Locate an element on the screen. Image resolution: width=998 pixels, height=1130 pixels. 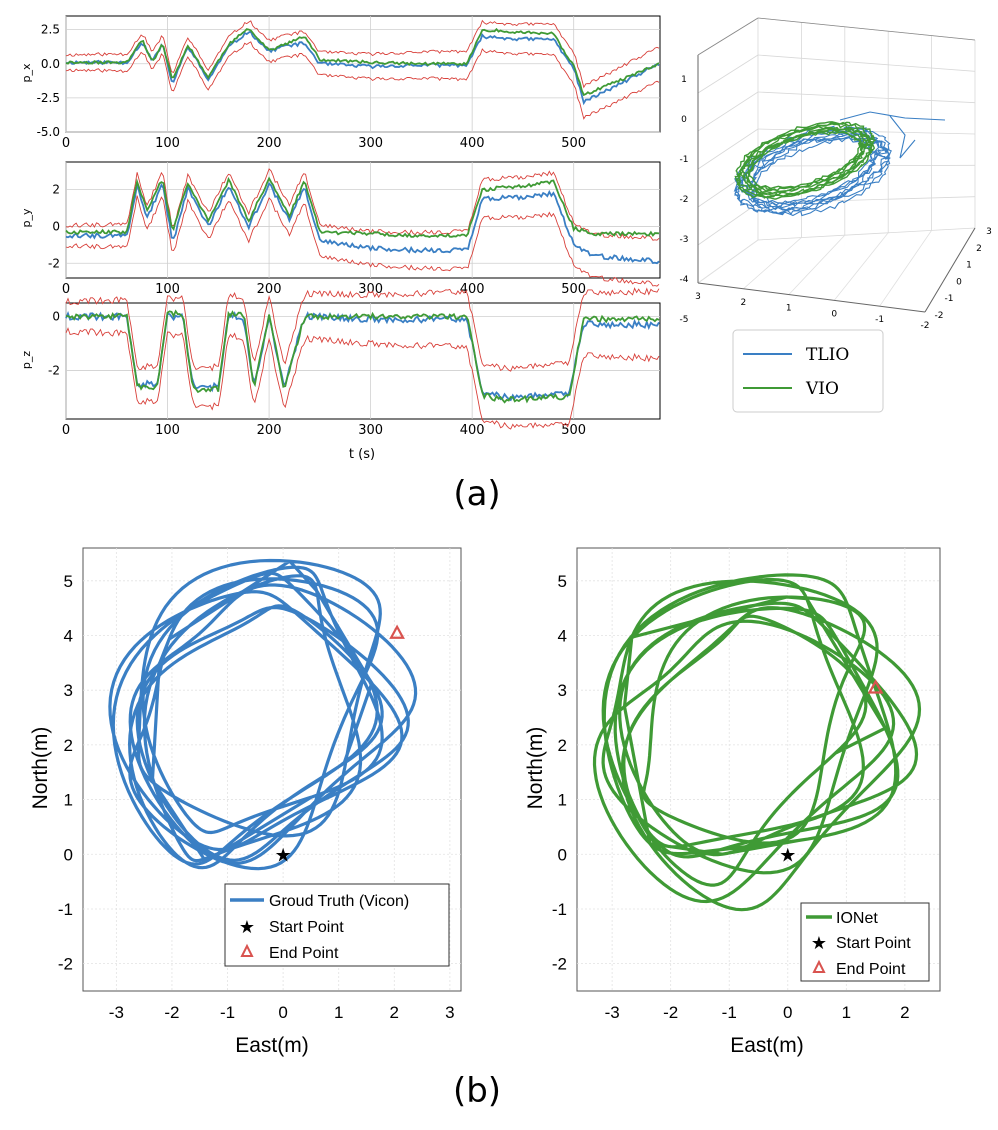
y-tick-label: 3 is located at coordinates (562, 690).